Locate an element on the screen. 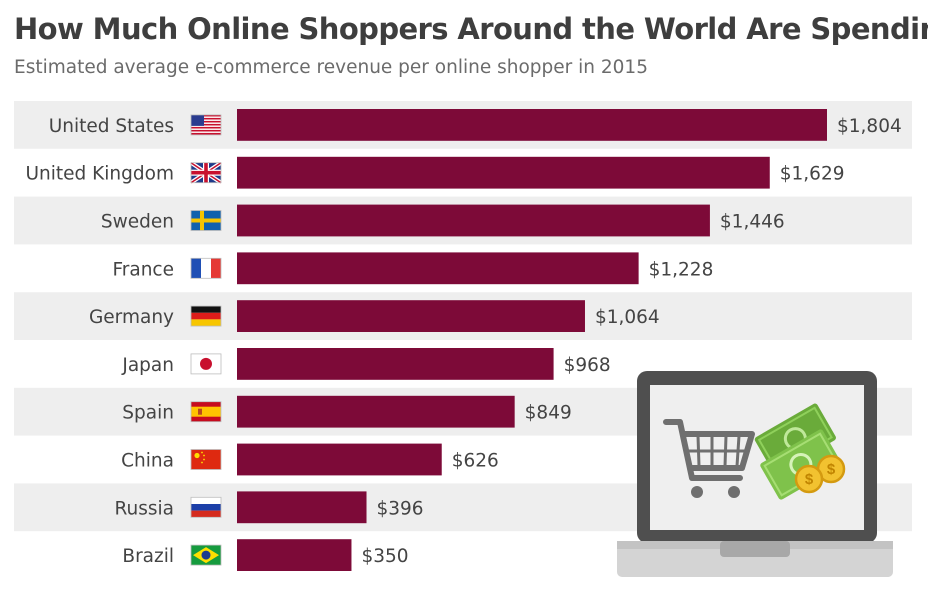 The image size is (928, 597). china-flag-icon is located at coordinates (206, 459).